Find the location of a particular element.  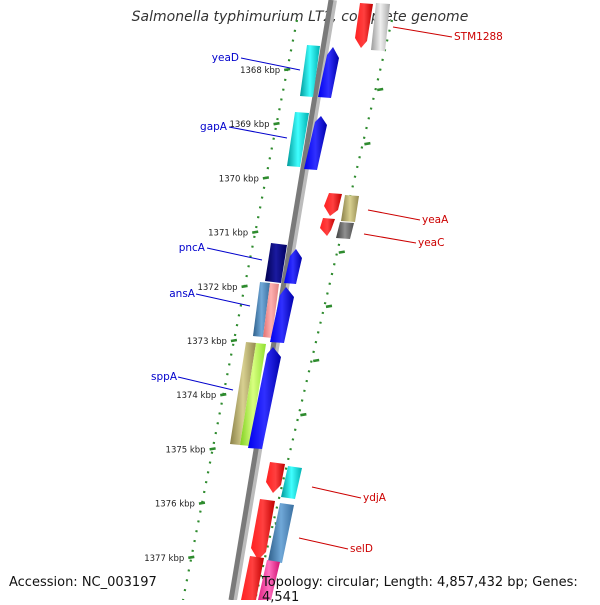

tick-label: 1377 kbp is located at coordinates (164, 559).